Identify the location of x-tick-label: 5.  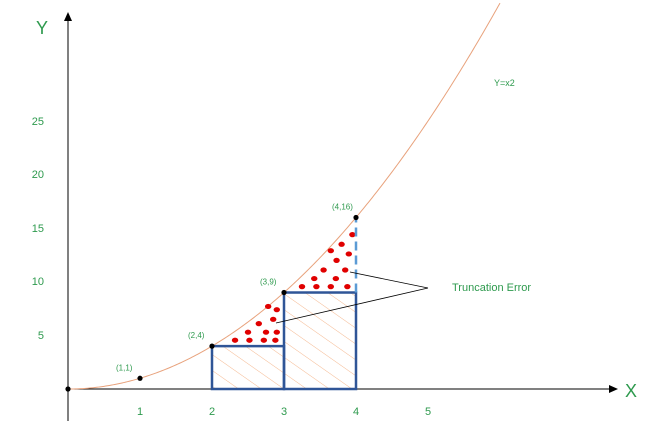
(428, 412).